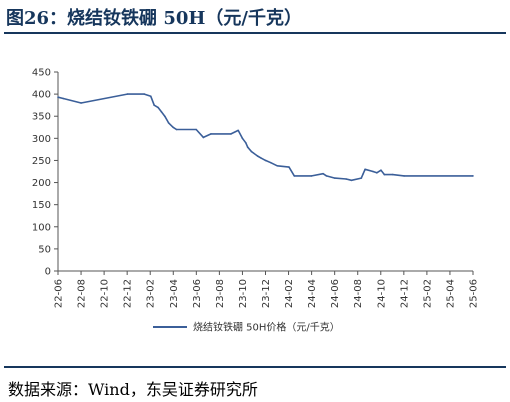  I want to click on source-divider, so click(255, 367).